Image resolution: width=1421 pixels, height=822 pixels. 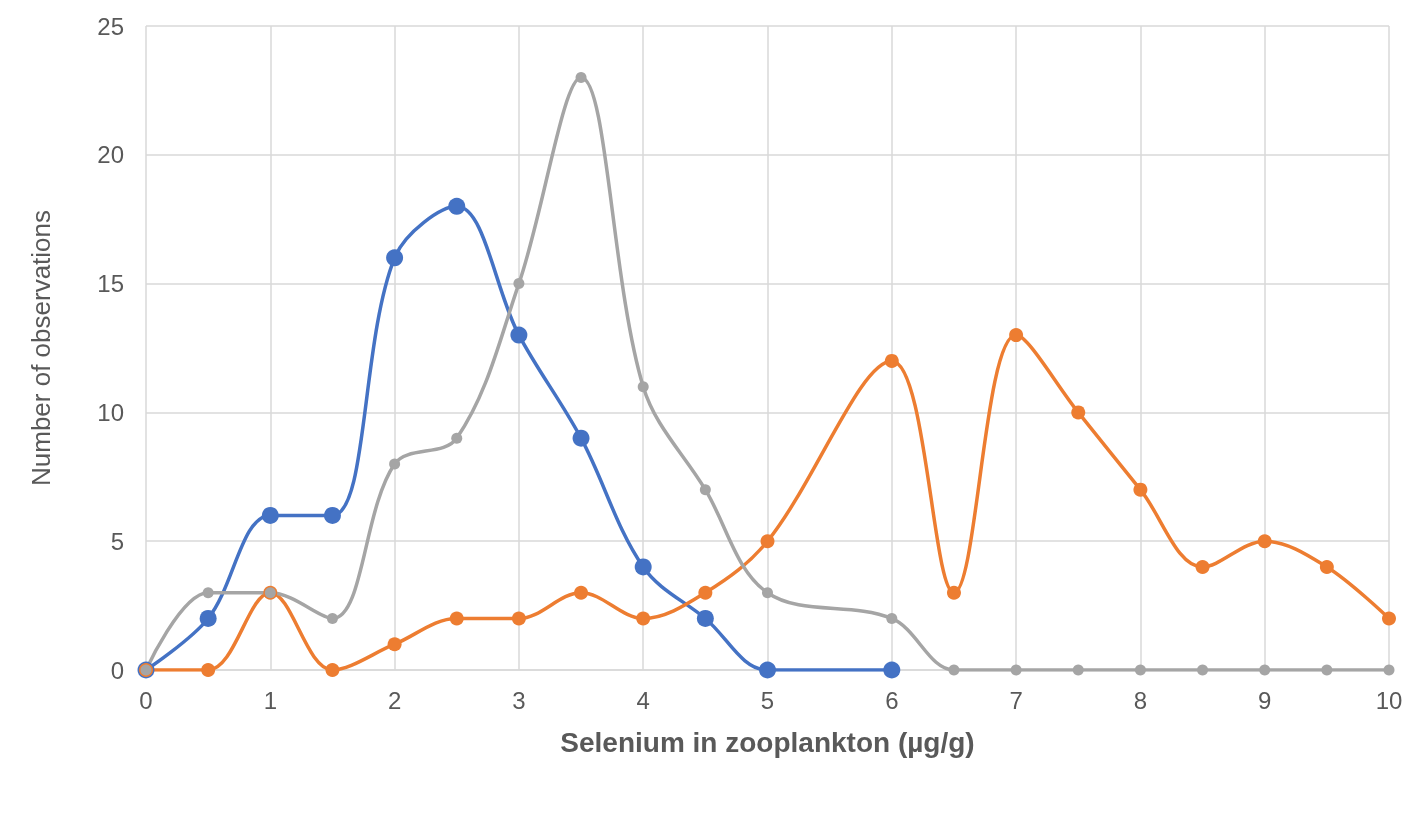 What do you see at coordinates (1389, 700) in the screenshot?
I see `x-tick-label: 10` at bounding box center [1389, 700].